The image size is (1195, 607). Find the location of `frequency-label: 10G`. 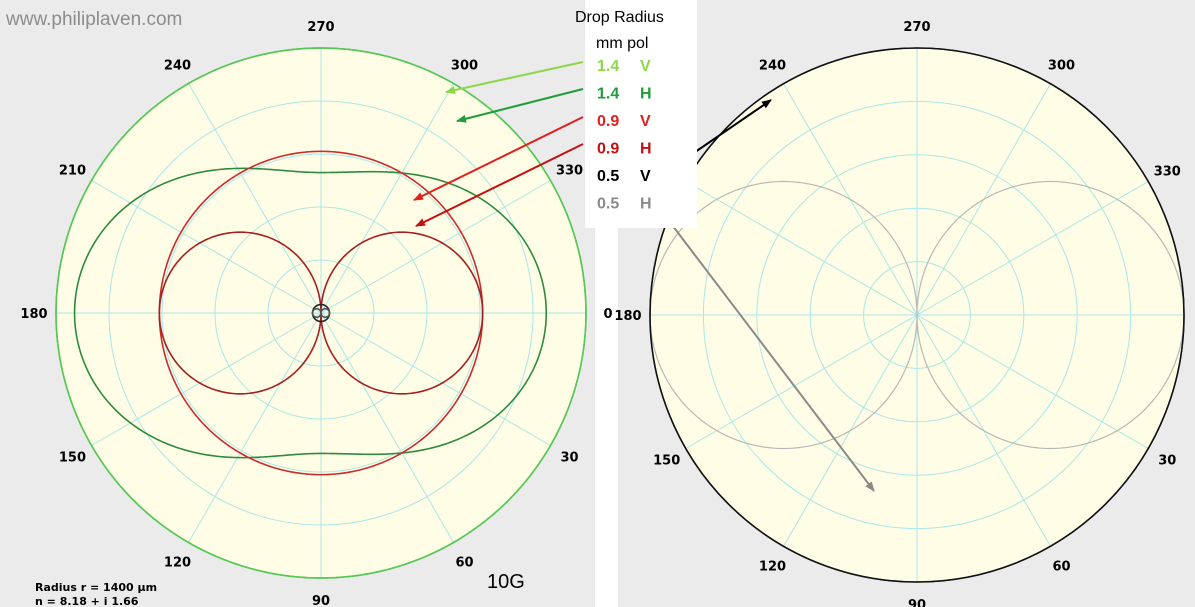

frequency-label: 10G is located at coordinates (506, 582).